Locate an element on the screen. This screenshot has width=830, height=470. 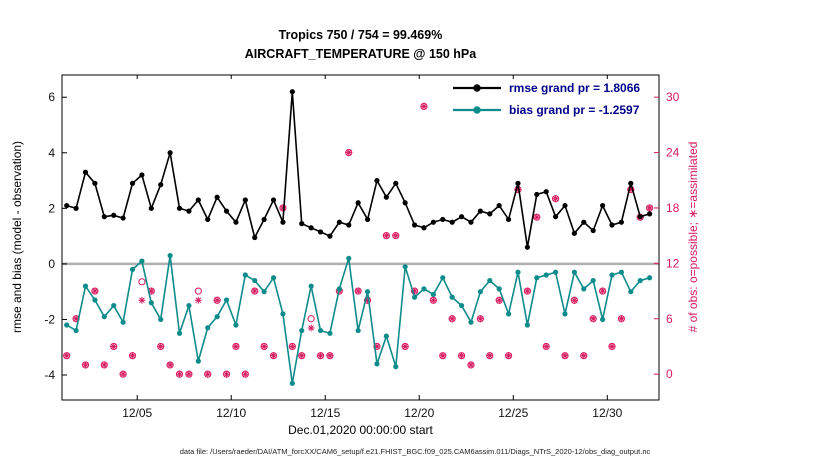
svg-text: -2 is located at coordinates (49, 319).